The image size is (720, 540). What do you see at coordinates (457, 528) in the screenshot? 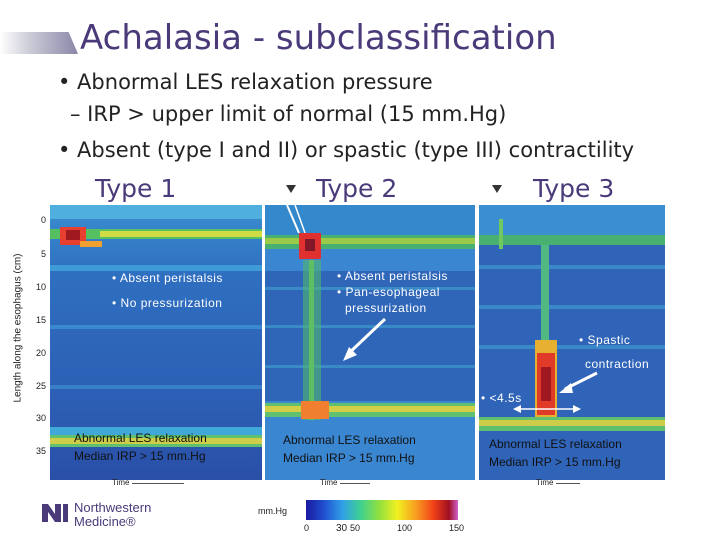
I see `colorbar-tick: 150` at bounding box center [457, 528].